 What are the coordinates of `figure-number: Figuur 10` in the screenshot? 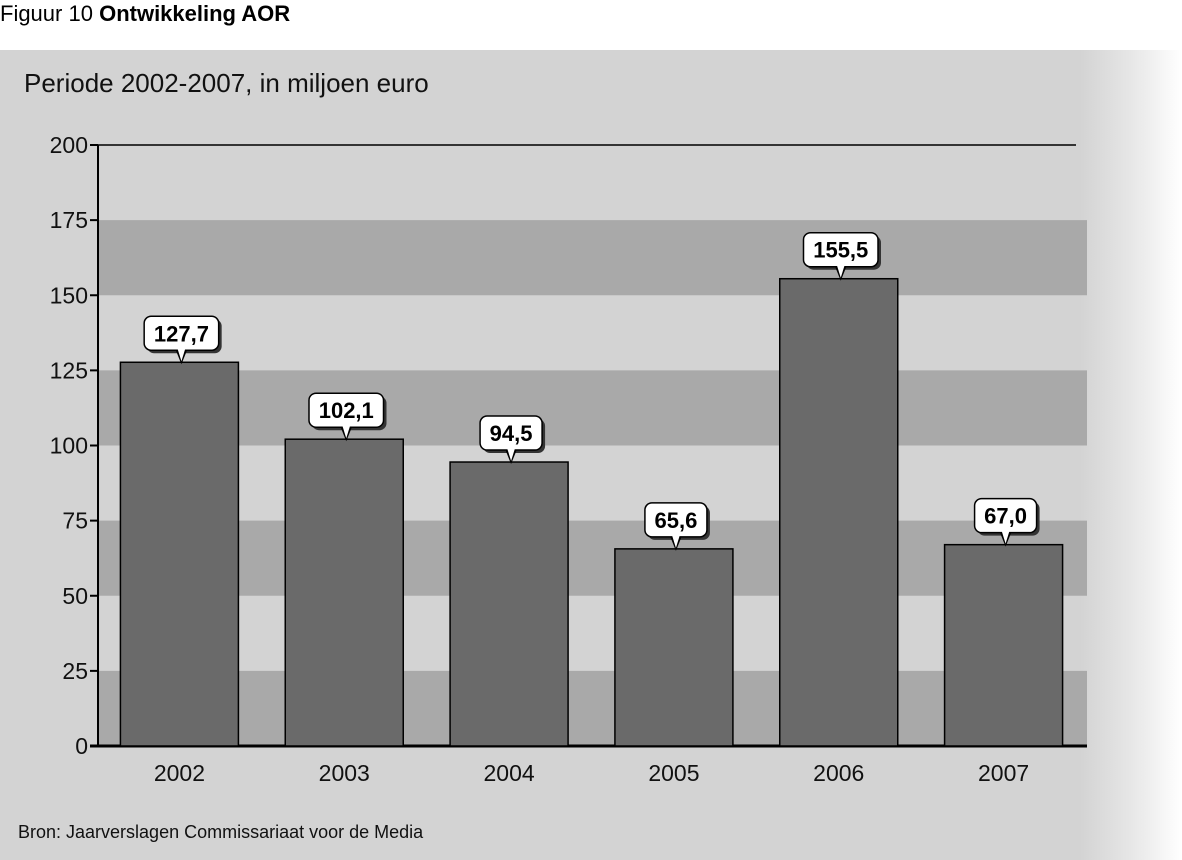 It's located at (46, 13).